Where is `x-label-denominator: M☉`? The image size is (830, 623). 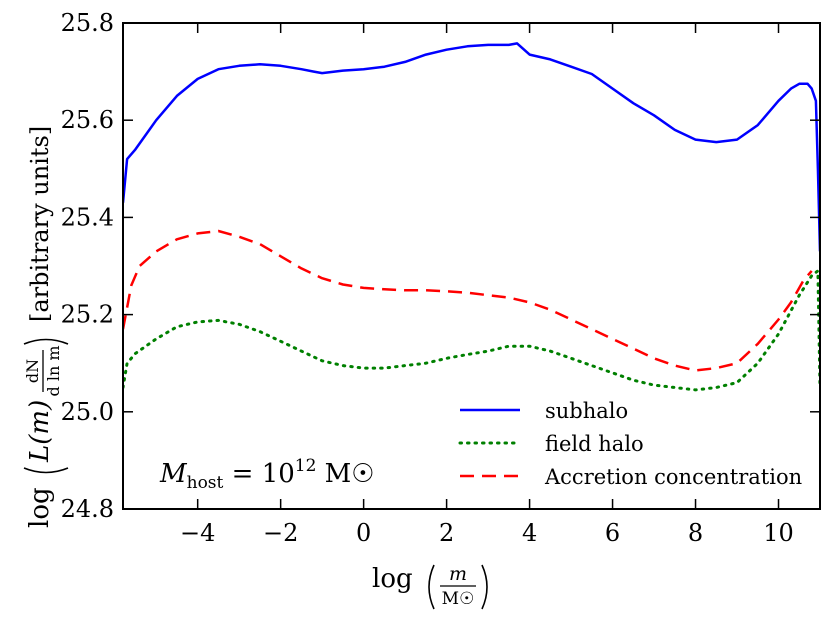 x-label-denominator: M☉ is located at coordinates (458, 599).